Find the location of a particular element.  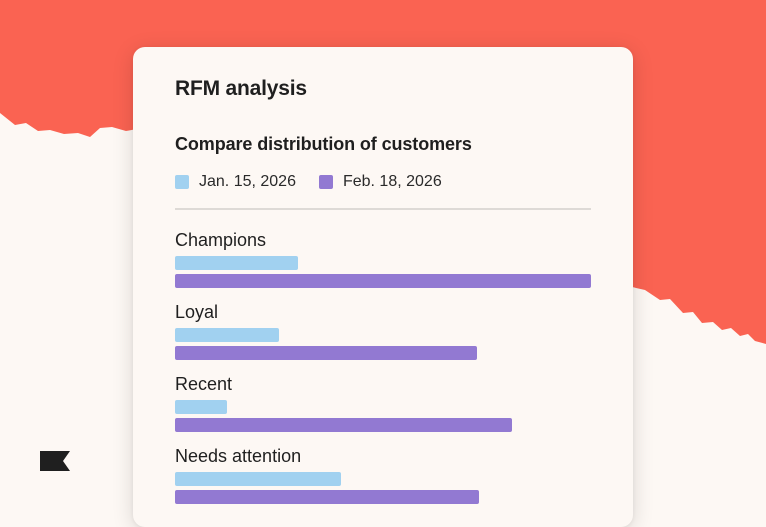

category-label: Needs attention is located at coordinates (238, 456).